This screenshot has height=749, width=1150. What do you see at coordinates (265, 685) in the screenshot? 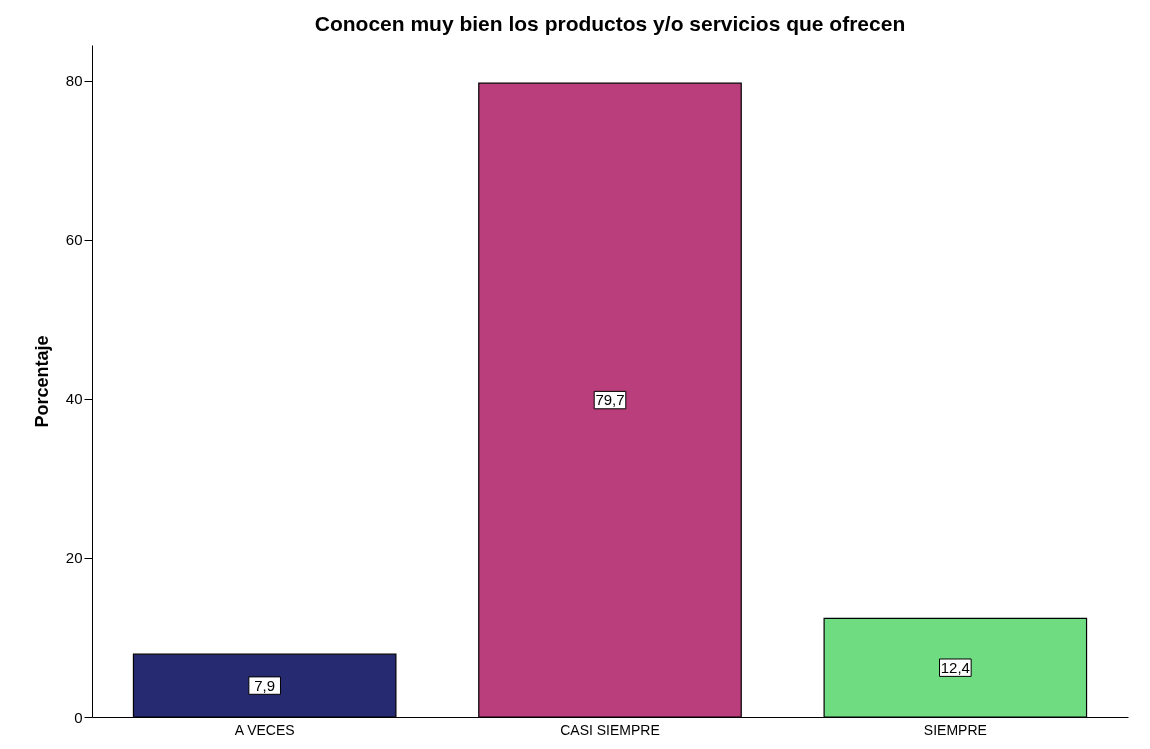
I see `data-label: 7,9` at bounding box center [265, 685].